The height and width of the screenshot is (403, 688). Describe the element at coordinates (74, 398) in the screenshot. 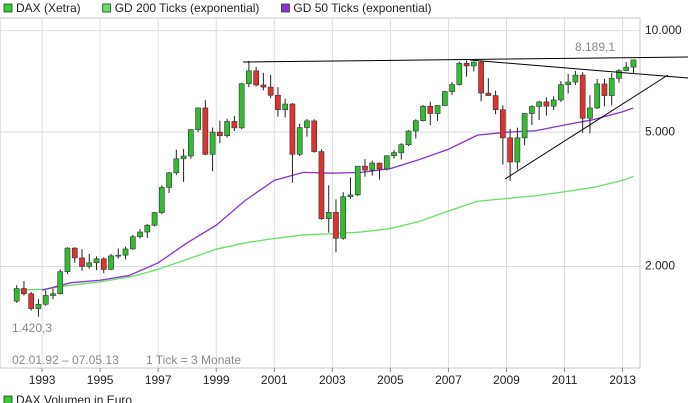

I see `footer-legend: DAX Volumen in Euro` at that location.